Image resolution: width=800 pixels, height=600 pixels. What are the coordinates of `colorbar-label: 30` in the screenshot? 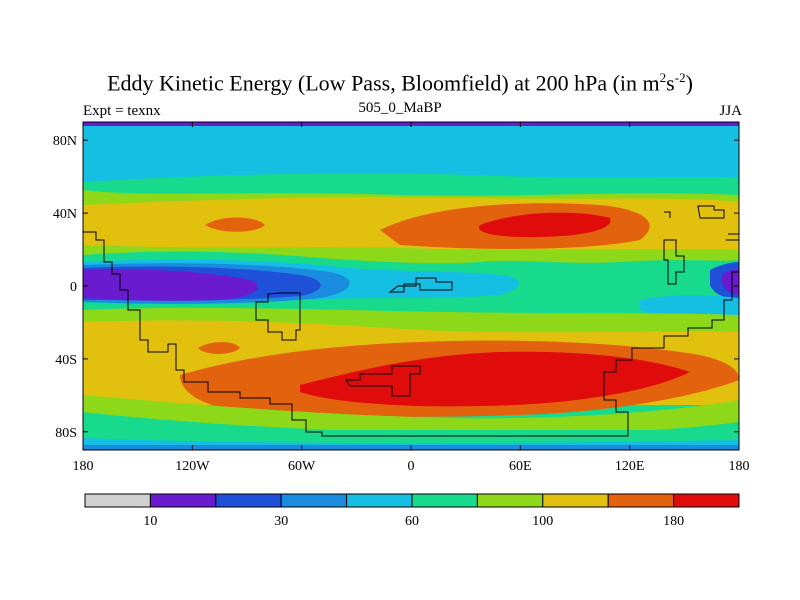 It's located at (281, 521).